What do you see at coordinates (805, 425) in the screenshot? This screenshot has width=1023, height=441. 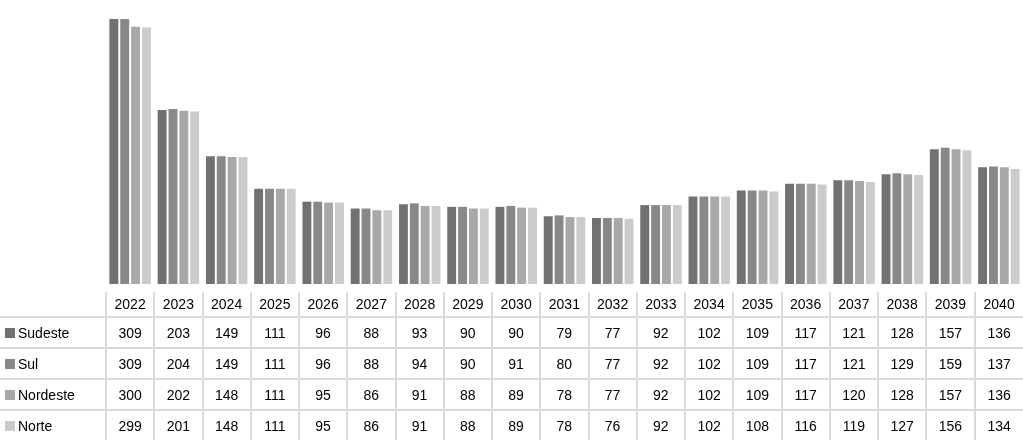 I see `data-label: 116` at bounding box center [805, 425].